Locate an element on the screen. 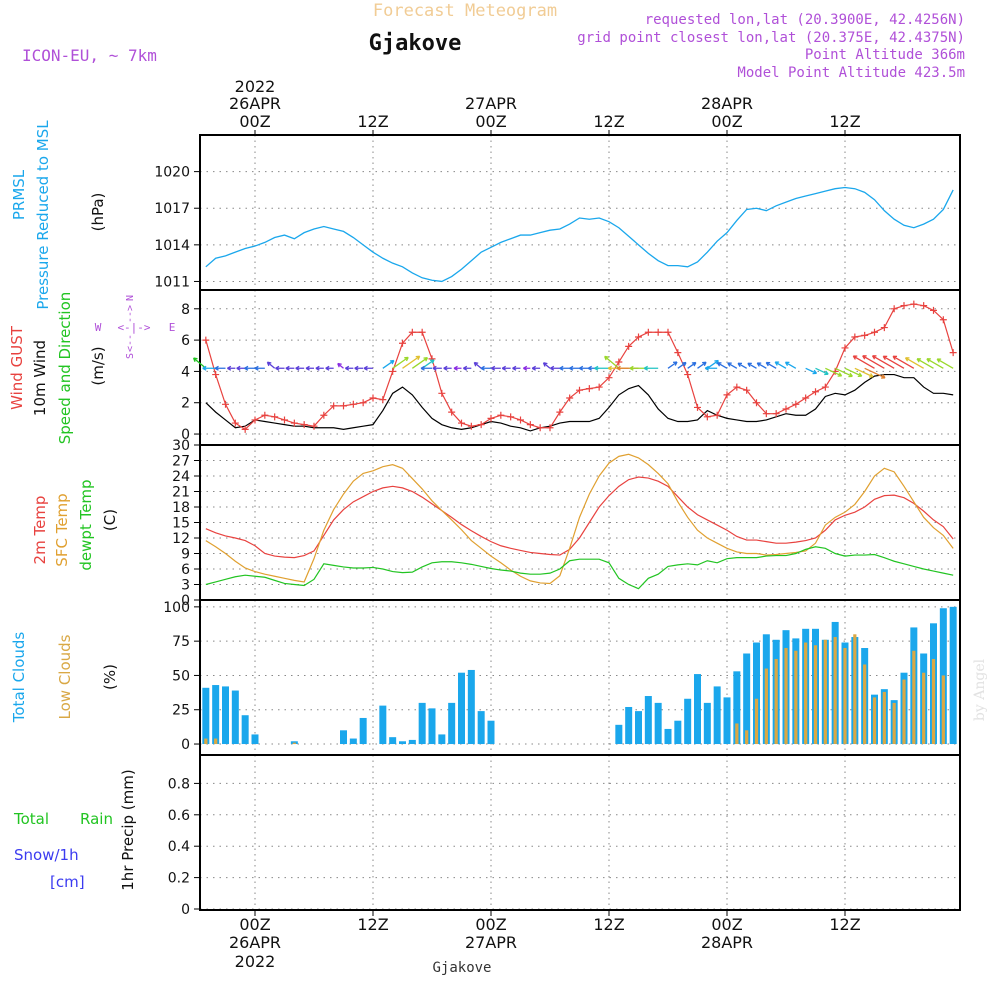 The height and width of the screenshot is (1000, 1000). top-date-1: 27APR is located at coordinates (491, 103).